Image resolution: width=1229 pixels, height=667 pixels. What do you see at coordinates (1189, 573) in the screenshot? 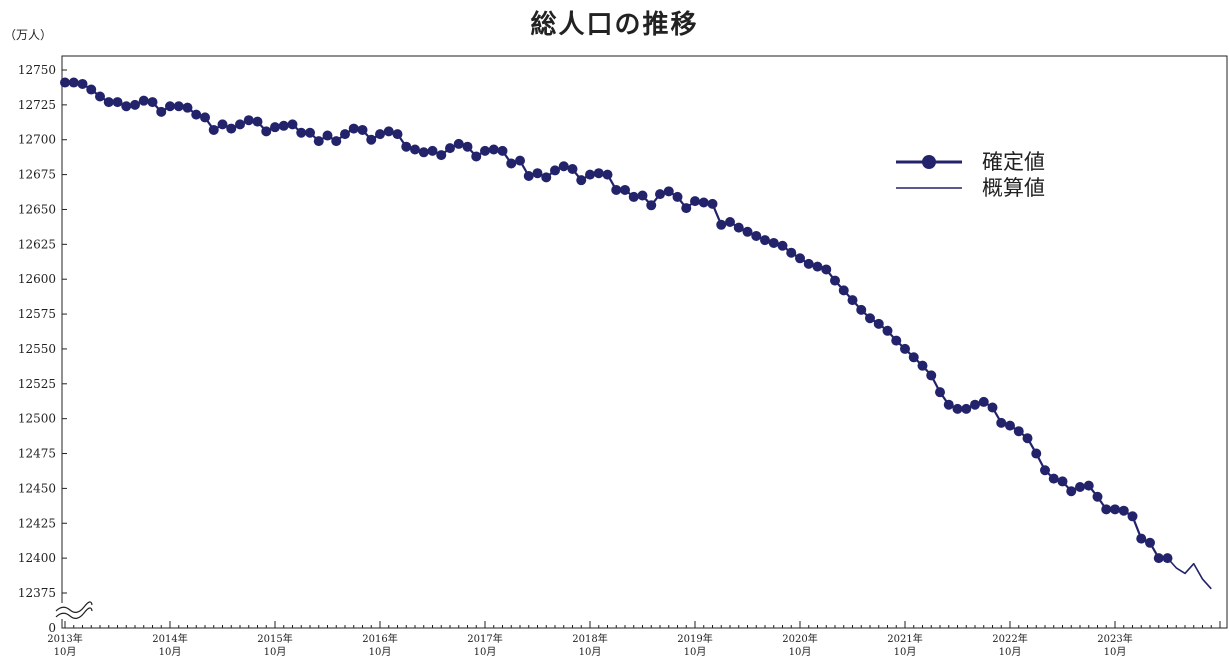
I see `series-line` at bounding box center [1189, 573].